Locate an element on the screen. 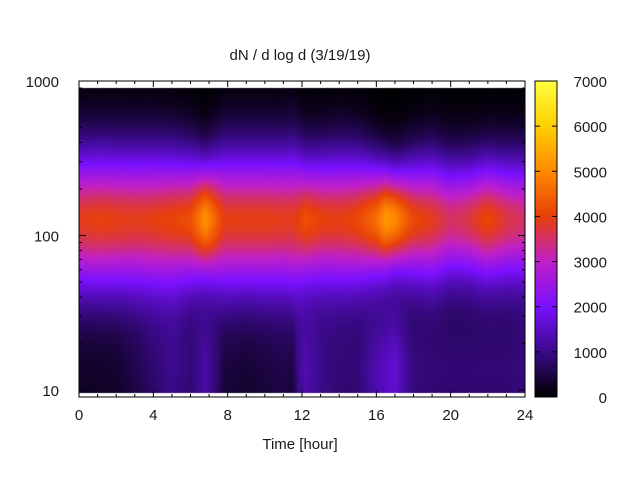 Image resolution: width=640 pixels, height=480 pixels. y-tick-label: 1000 is located at coordinates (42, 82).